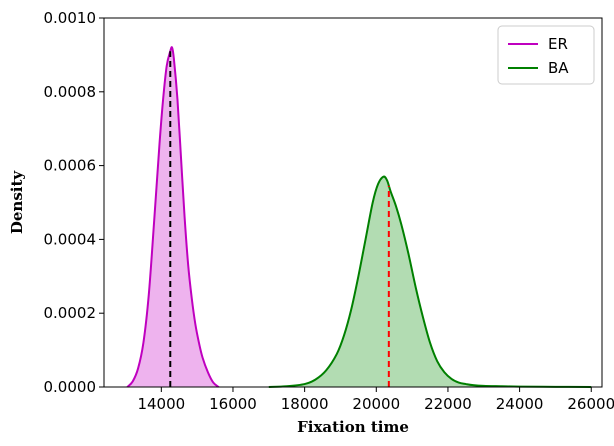 This screenshot has width=614, height=446. Describe the element at coordinates (70, 166) in the screenshot. I see `y-tick-label: 0.0006` at that location.